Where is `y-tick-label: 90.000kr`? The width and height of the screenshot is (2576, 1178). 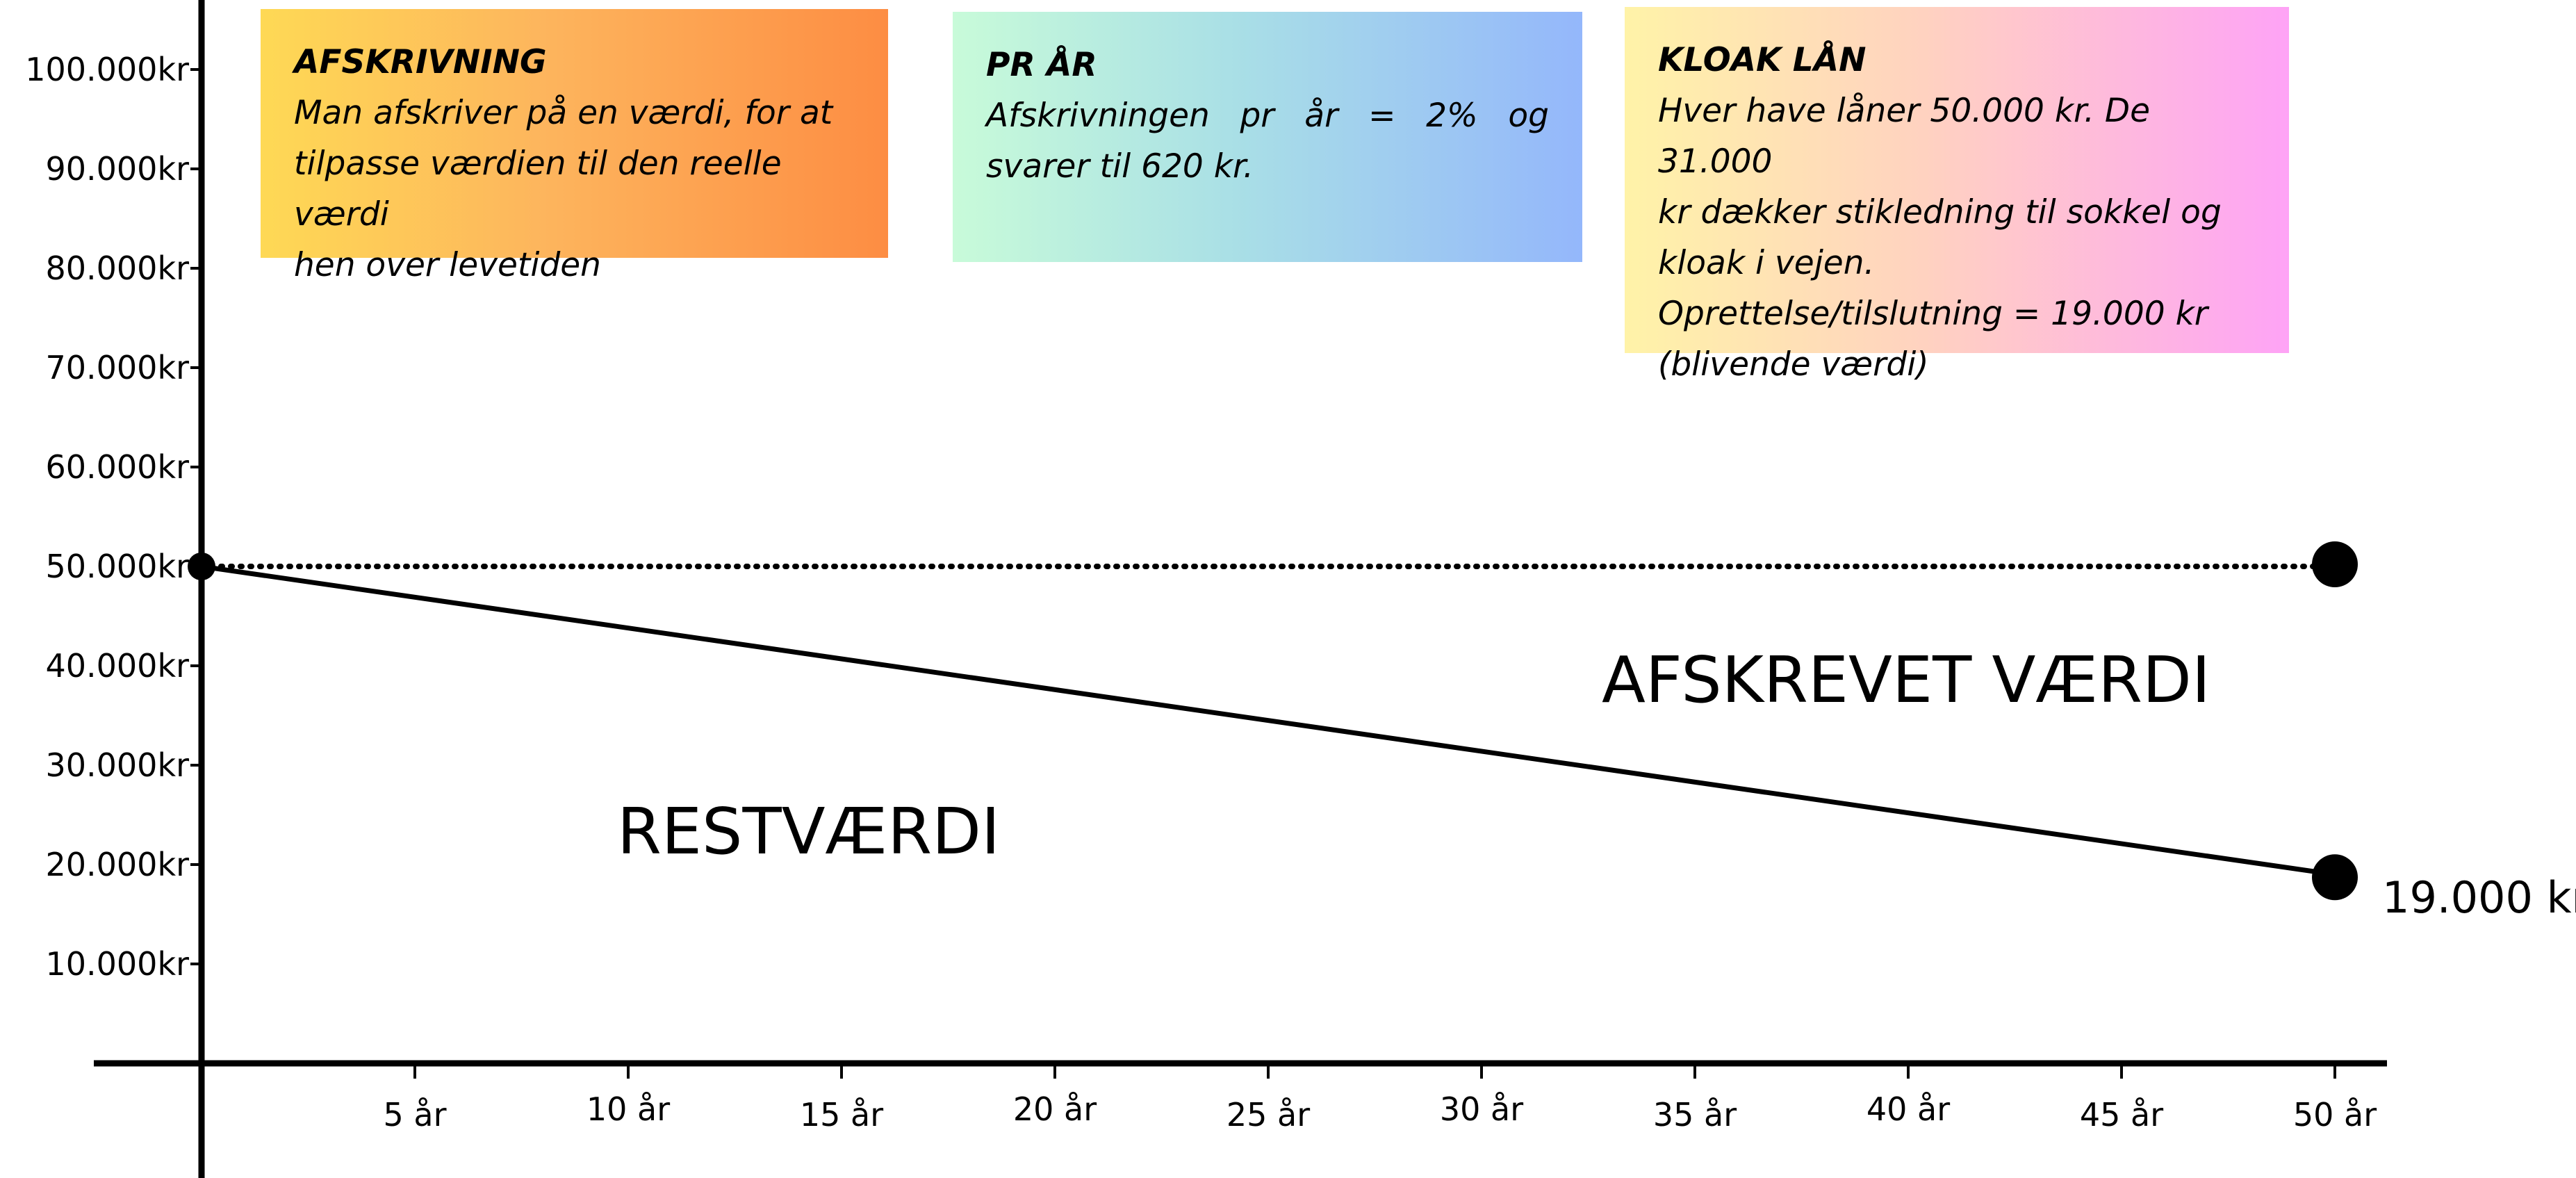
y-tick-label: 90.000kr is located at coordinates (117, 169).